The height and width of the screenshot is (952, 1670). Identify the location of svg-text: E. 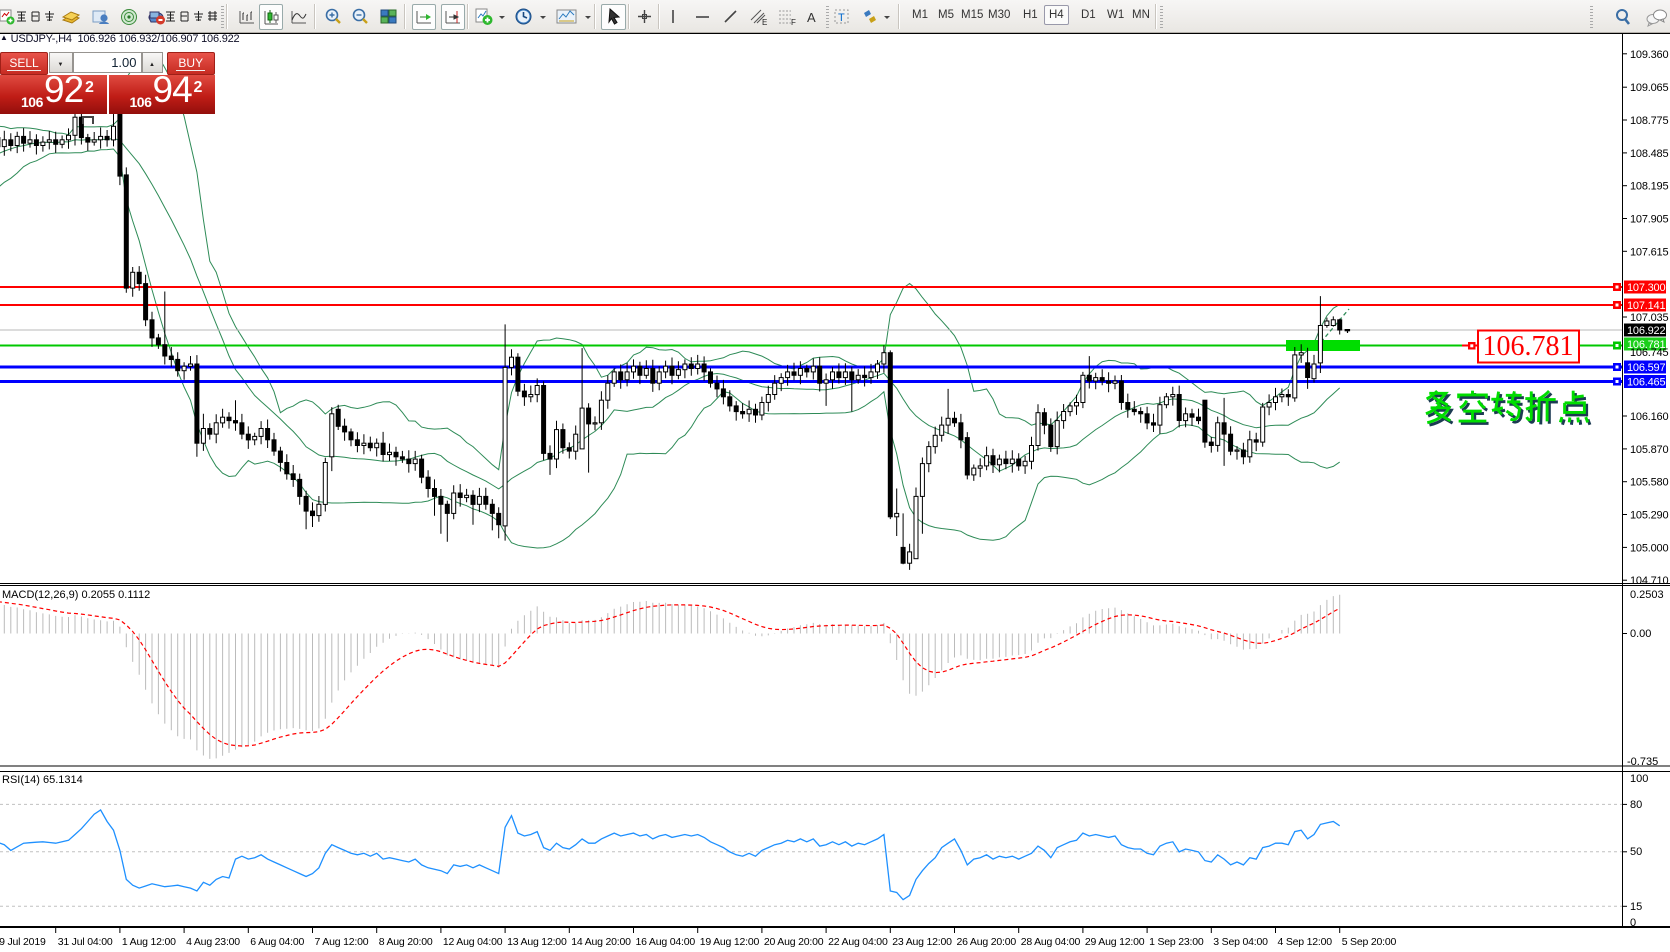
(764, 22).